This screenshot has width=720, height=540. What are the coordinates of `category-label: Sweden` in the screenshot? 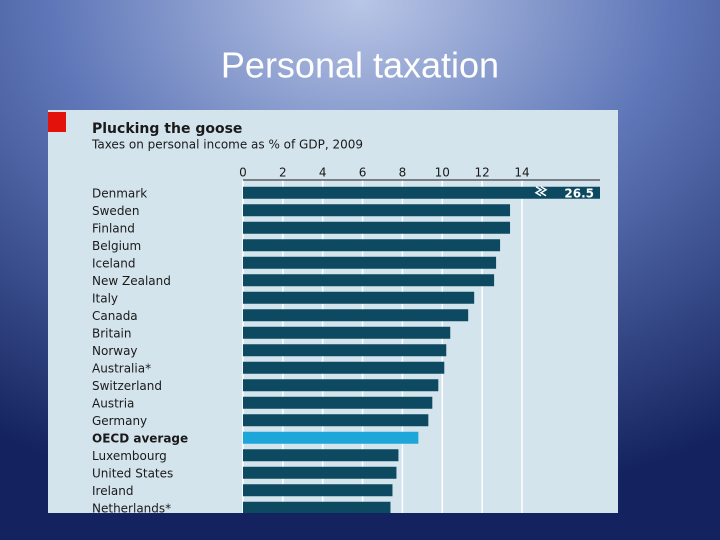 It's located at (115, 211).